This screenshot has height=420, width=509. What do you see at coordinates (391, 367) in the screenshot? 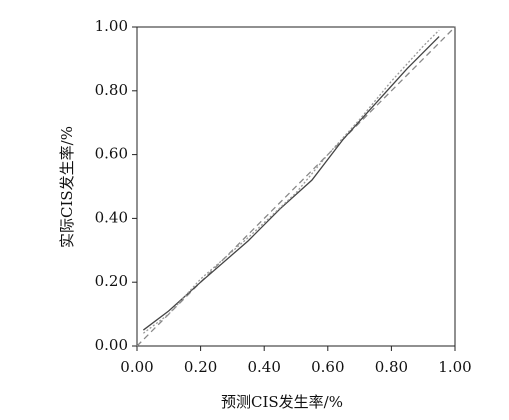
I see `x-tick-label: 0.80` at bounding box center [391, 367].